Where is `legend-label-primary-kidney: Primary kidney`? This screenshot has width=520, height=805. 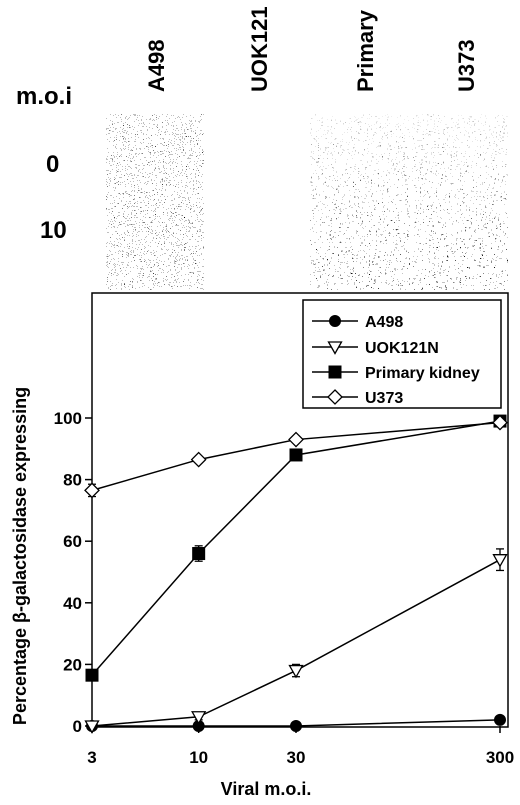
legend-label-primary-kidney: Primary kidney is located at coordinates (422, 373).